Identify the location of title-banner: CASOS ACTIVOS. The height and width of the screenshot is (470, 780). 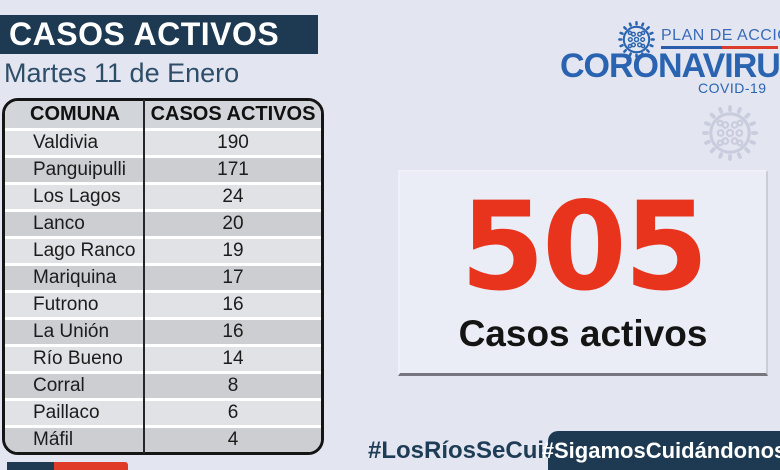
(159, 34).